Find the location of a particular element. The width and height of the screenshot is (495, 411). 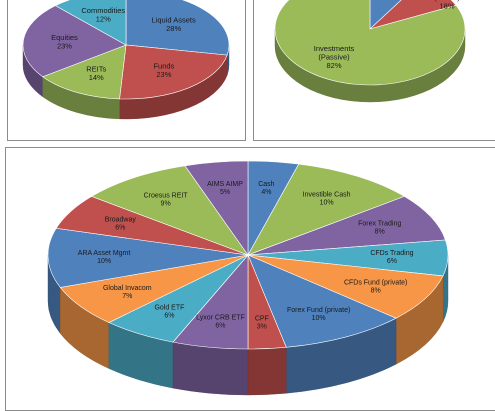

data-label-funds: Funds 23% is located at coordinates (163, 71).